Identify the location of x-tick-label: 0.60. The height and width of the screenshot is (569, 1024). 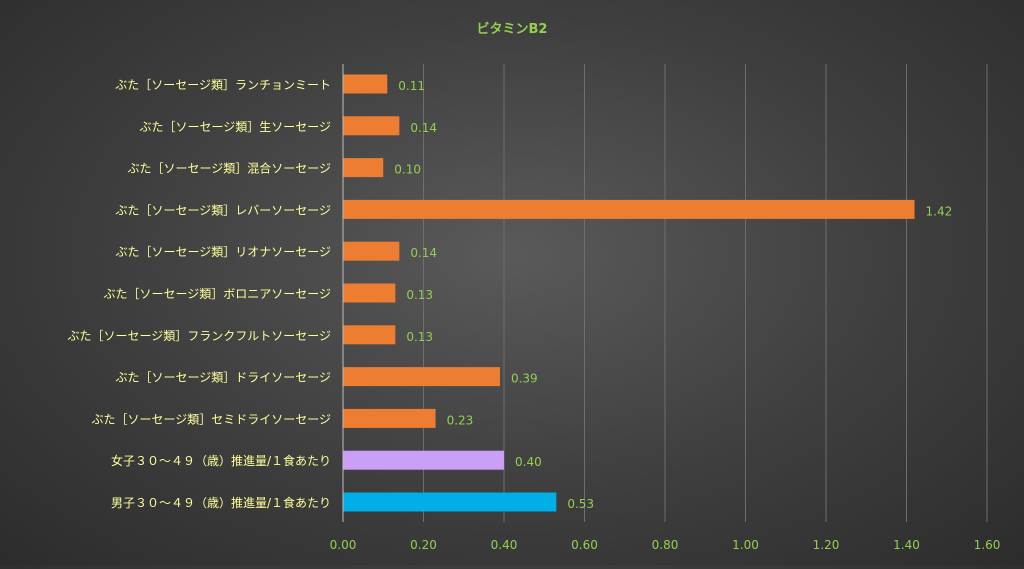
(584, 545).